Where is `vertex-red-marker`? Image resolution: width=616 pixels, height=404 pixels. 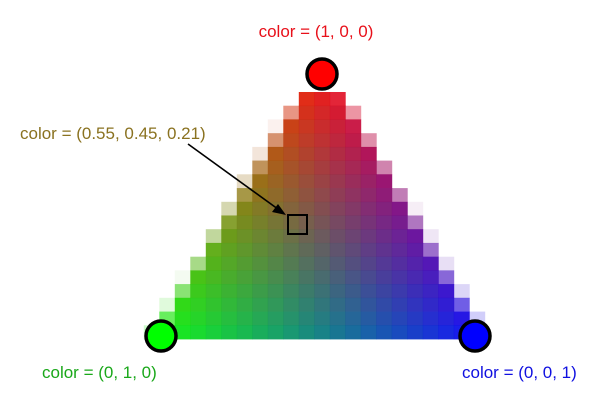 vertex-red-marker is located at coordinates (322, 74).